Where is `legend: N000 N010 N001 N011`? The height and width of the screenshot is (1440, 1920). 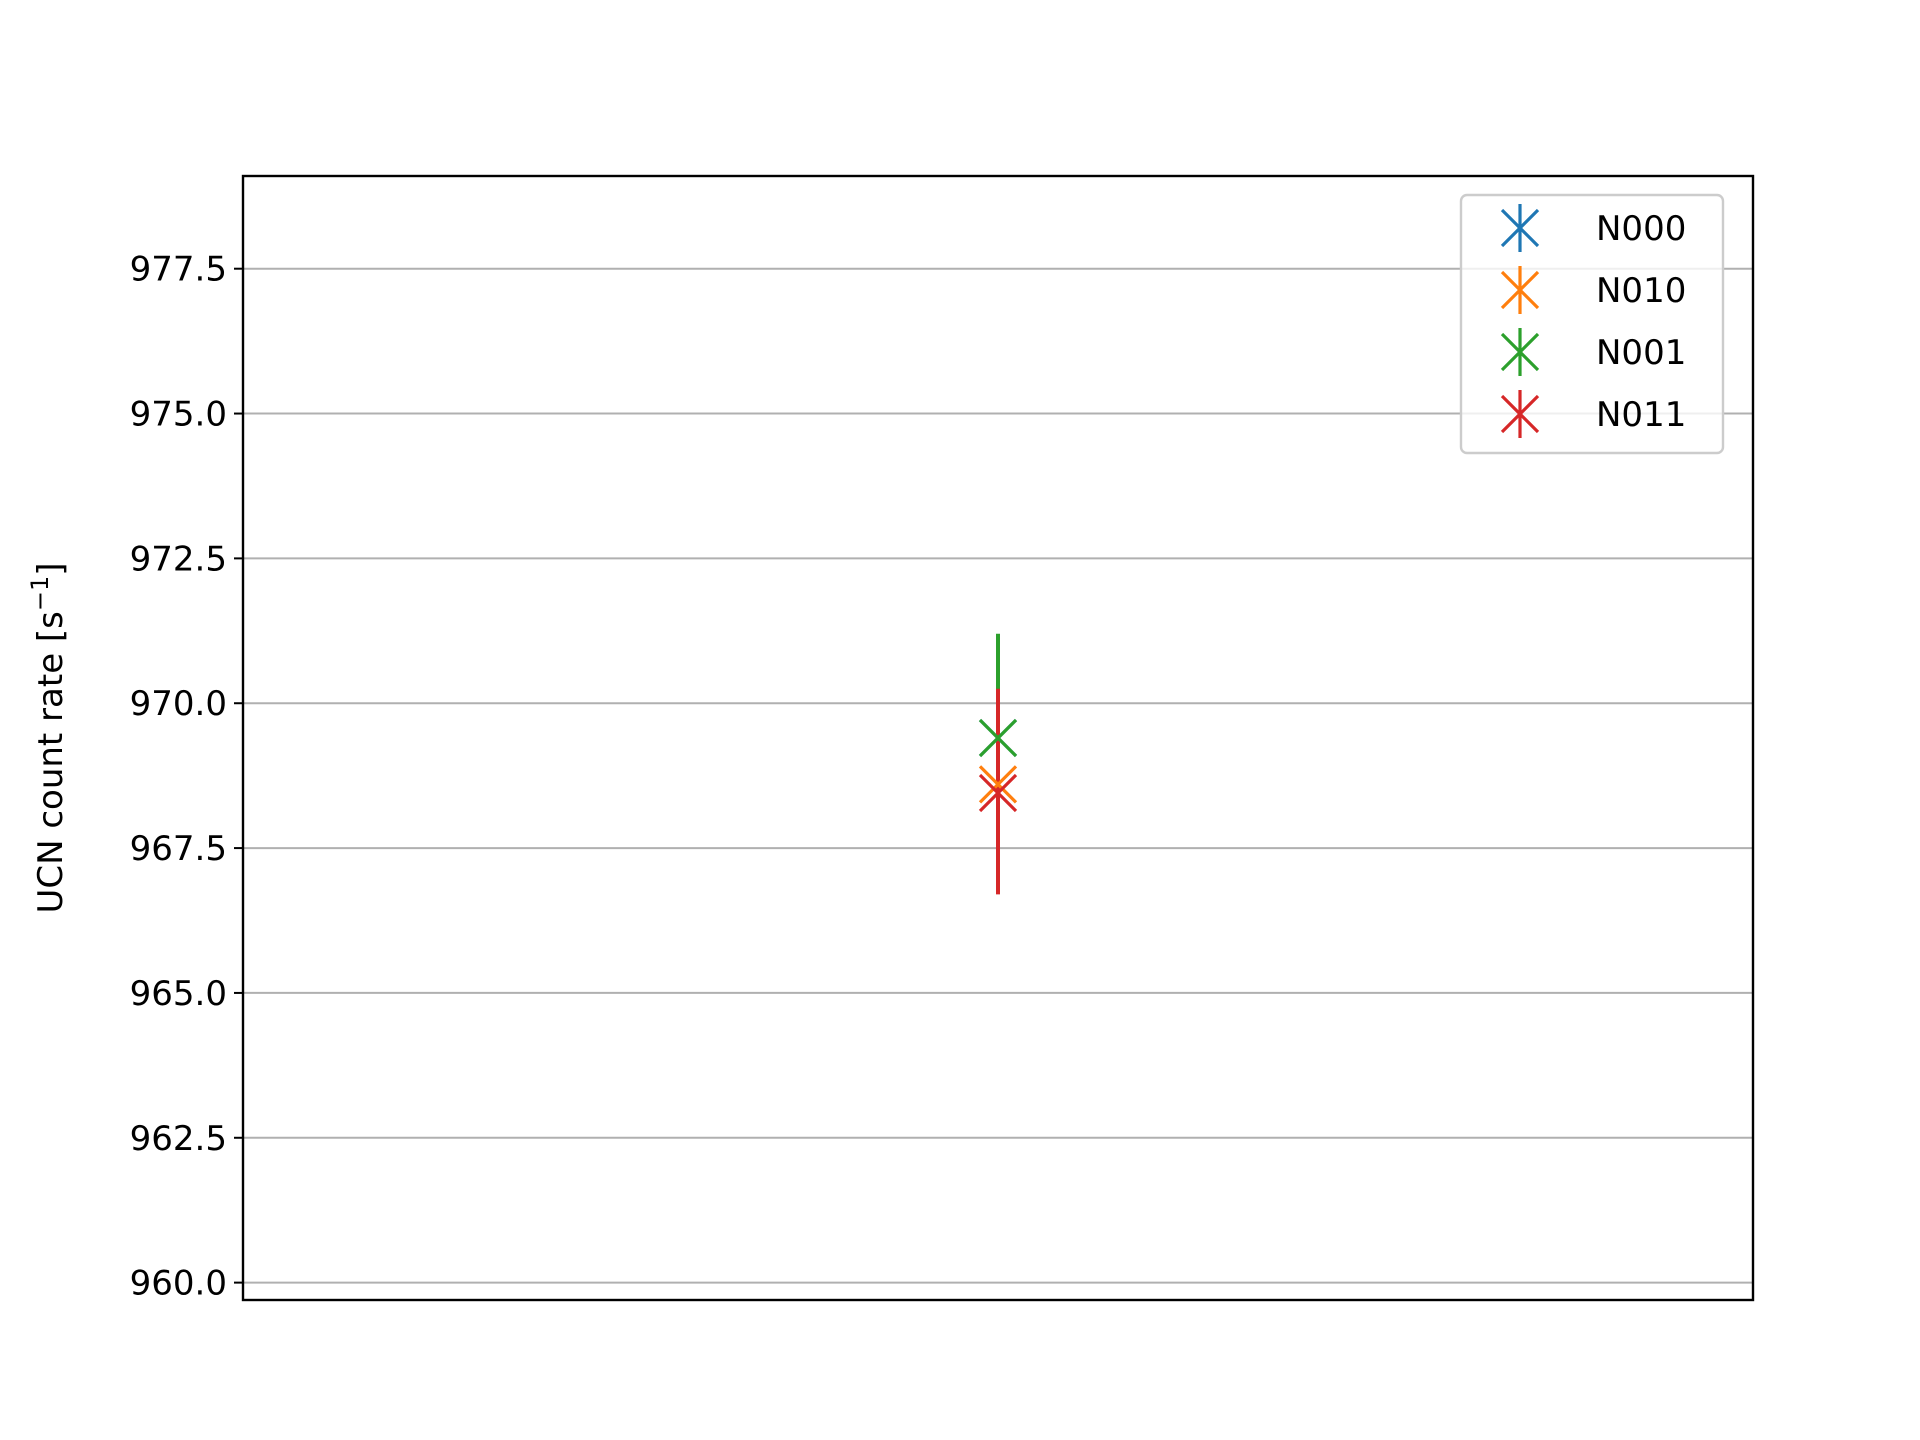
legend: N000 N010 N001 N011 is located at coordinates (1592, 324).